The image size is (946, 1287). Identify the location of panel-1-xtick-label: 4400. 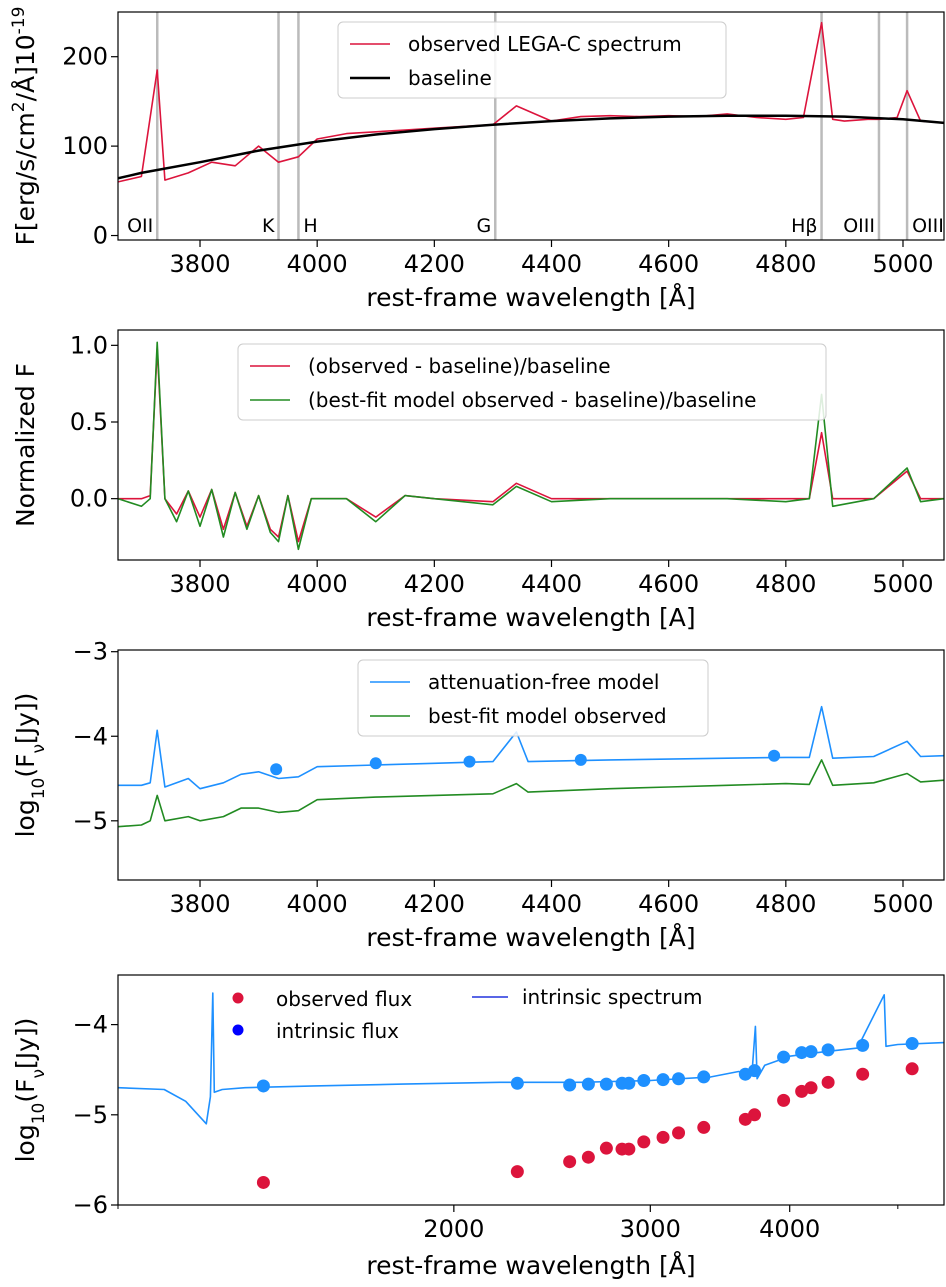
(551, 264).